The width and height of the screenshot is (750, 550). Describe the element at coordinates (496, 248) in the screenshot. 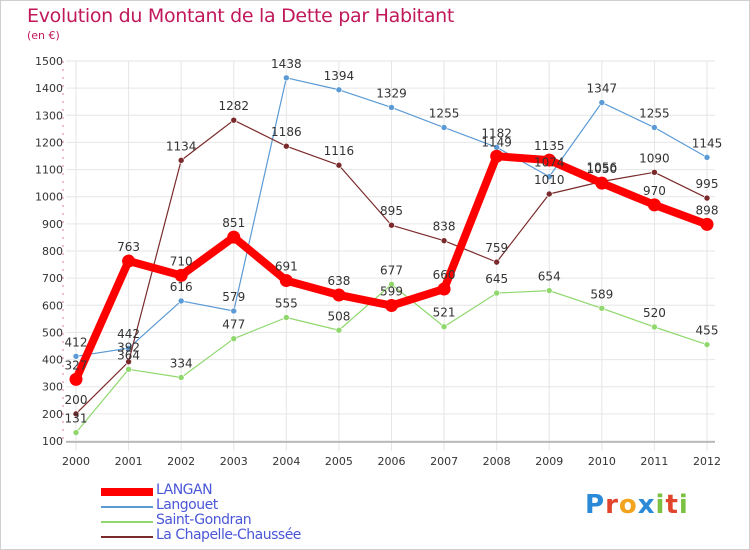

I see `data-label: 759` at that location.